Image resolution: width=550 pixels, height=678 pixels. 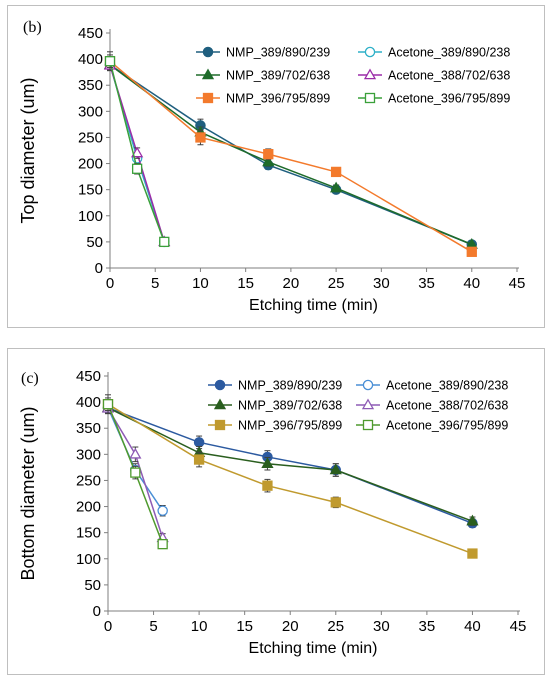 What do you see at coordinates (28, 493) in the screenshot?
I see `y-axis-title: Bottom diameter (um)` at bounding box center [28, 493].